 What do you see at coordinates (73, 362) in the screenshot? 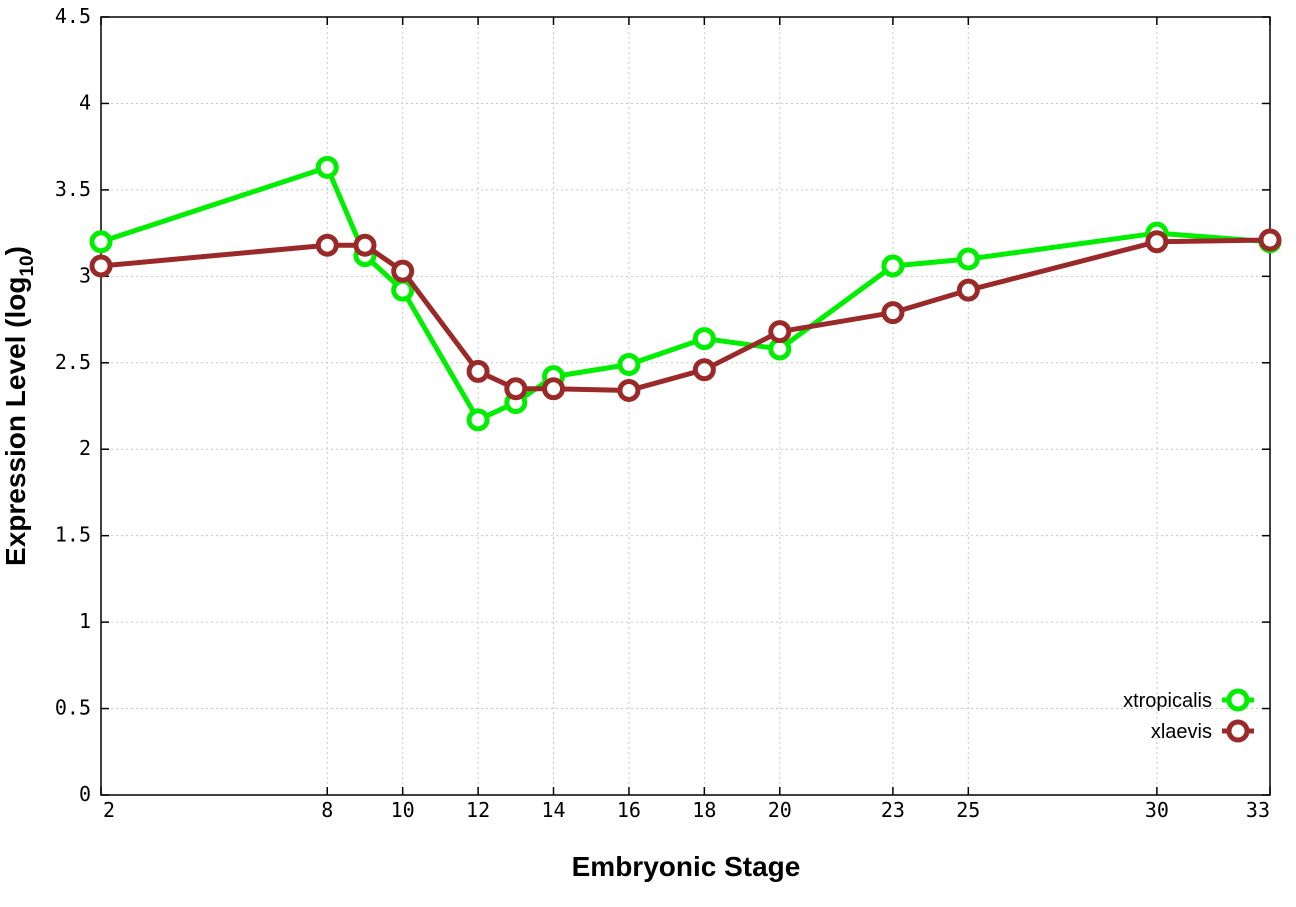
I see `y-tick-label: 2.5` at bounding box center [73, 362].